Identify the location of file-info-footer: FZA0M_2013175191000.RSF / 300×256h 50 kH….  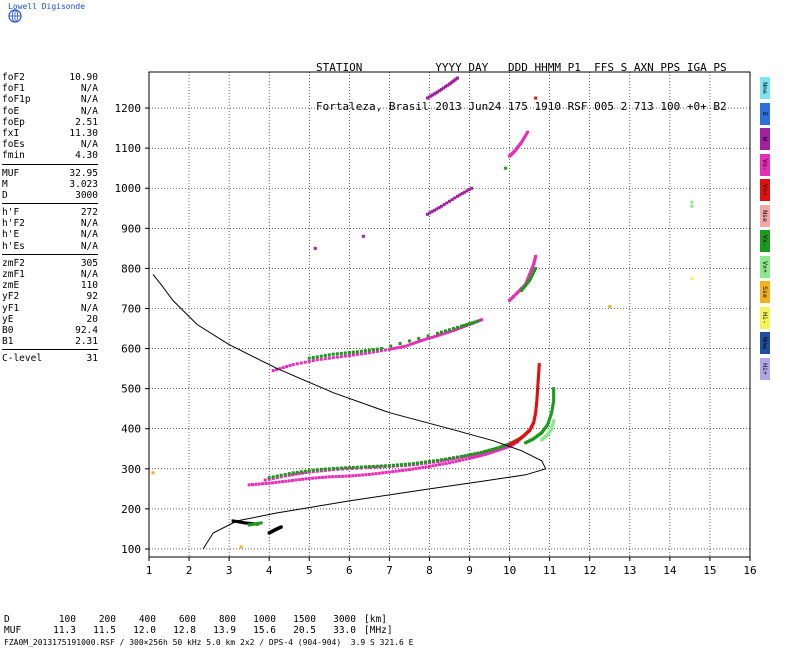
(209, 642).